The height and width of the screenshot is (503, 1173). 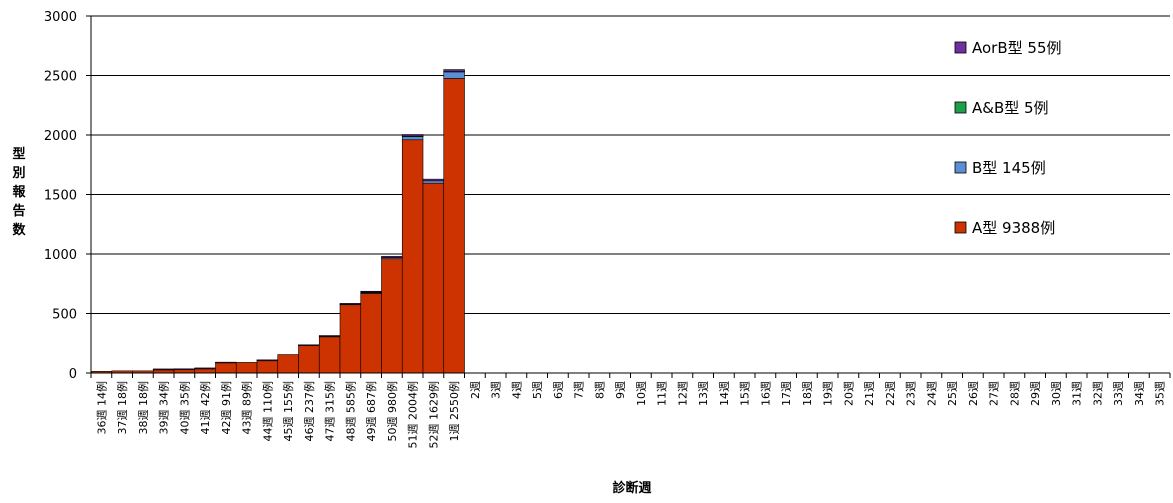 What do you see at coordinates (682, 393) in the screenshot?
I see `x-tick-label: 12週` at bounding box center [682, 393].